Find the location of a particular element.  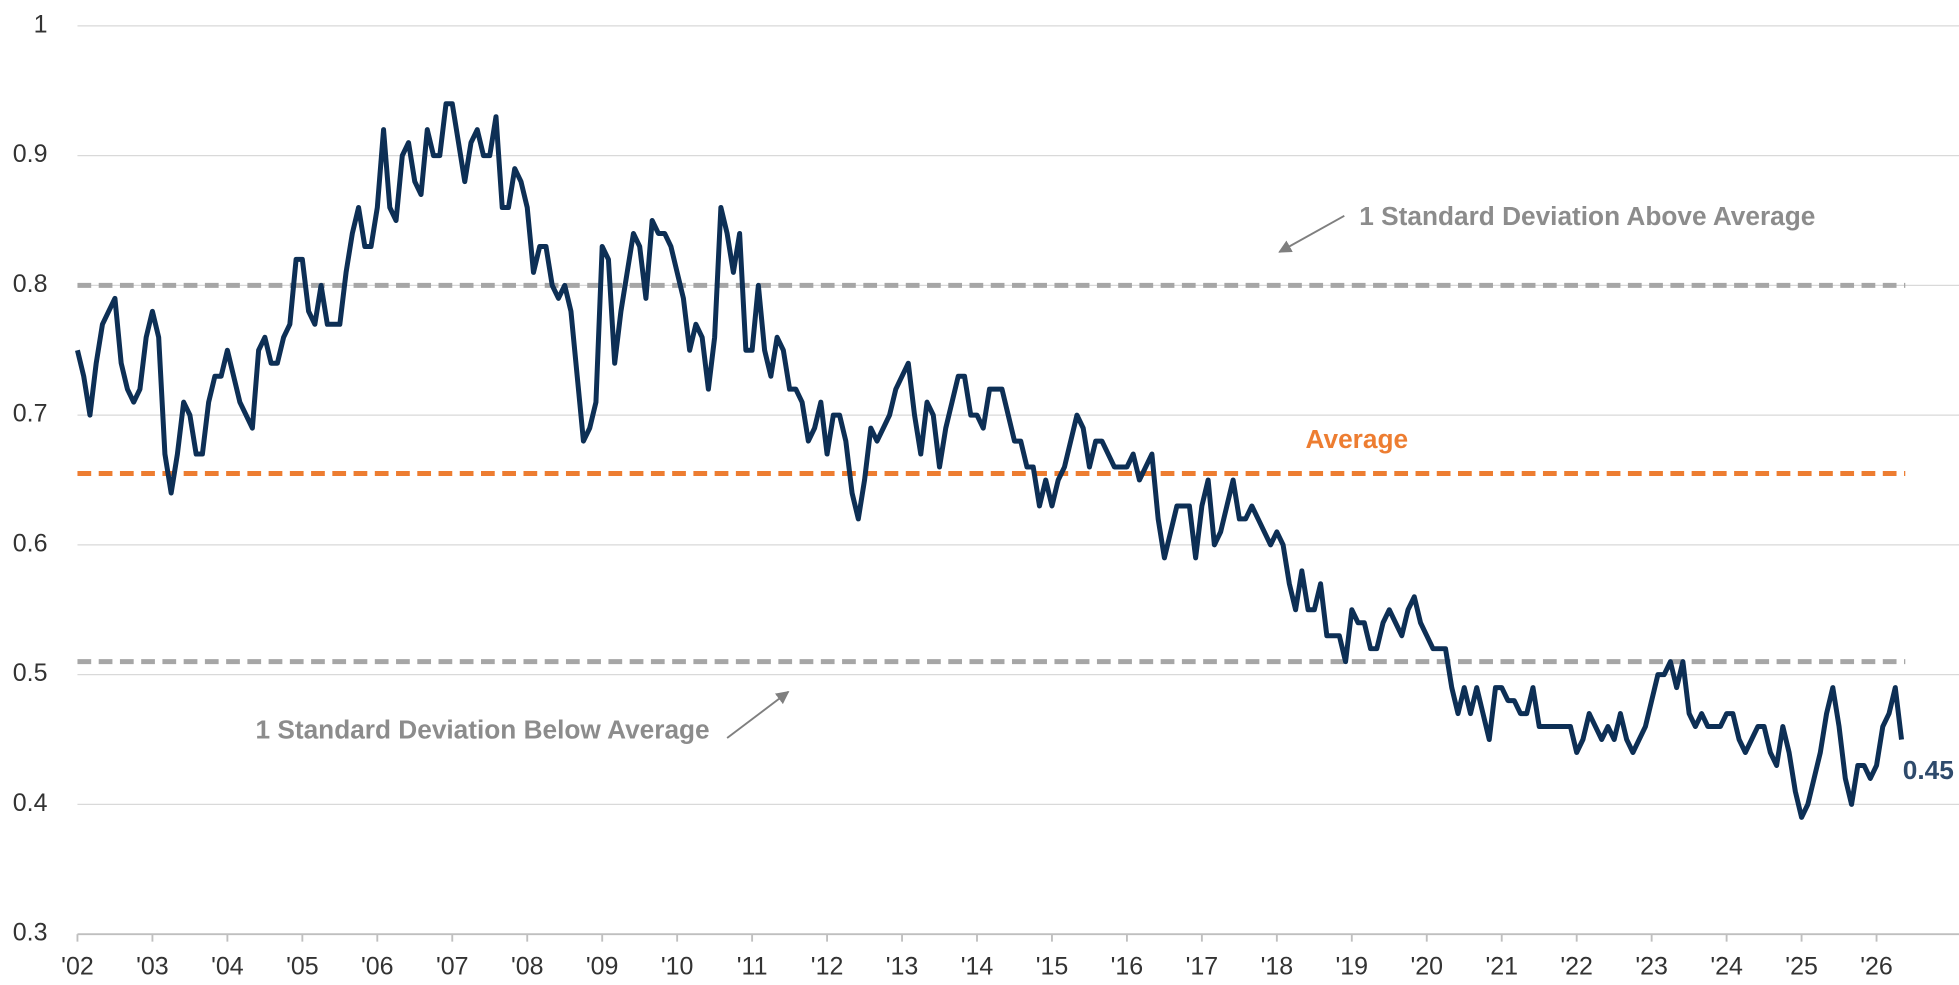

x-tick-label: '25 is located at coordinates (1801, 966).